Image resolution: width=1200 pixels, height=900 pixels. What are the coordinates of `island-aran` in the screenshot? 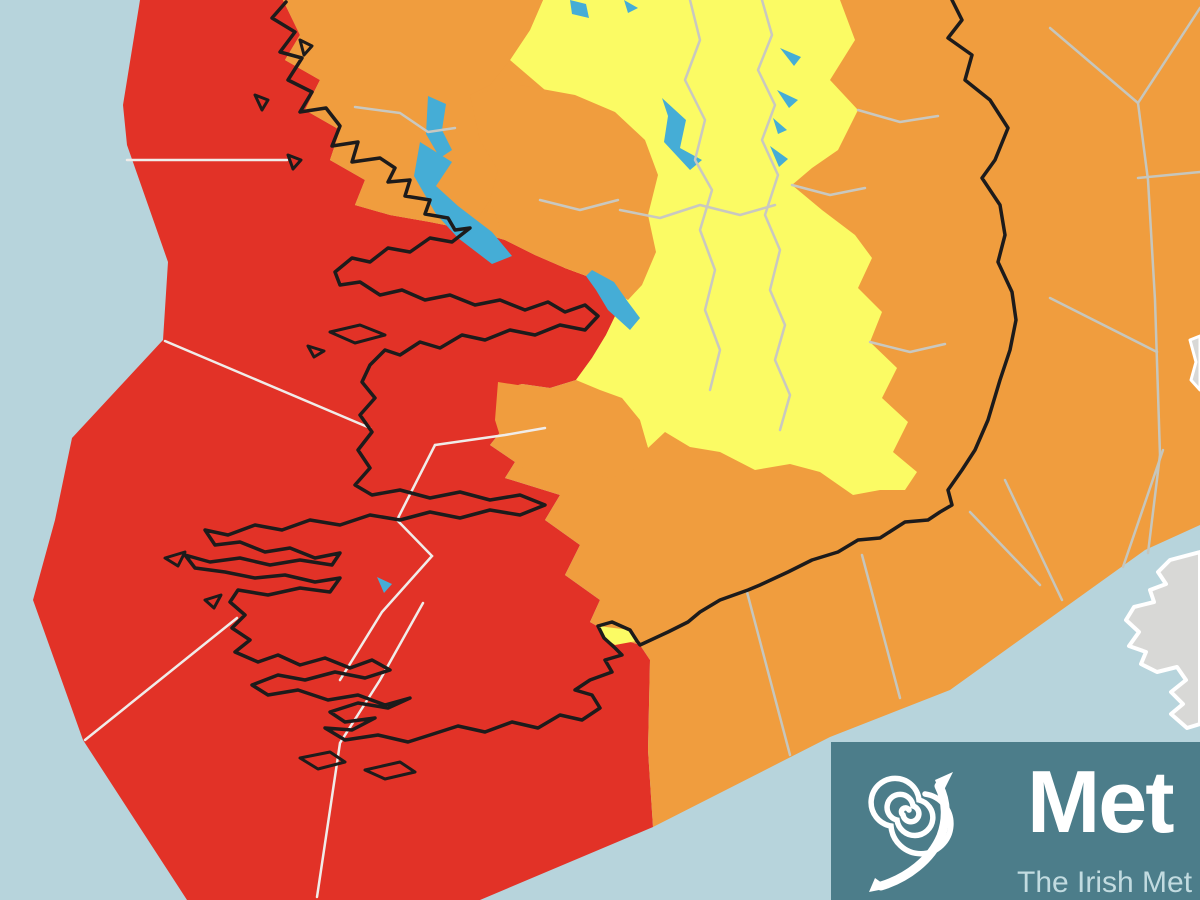 It's located at (357, 334).